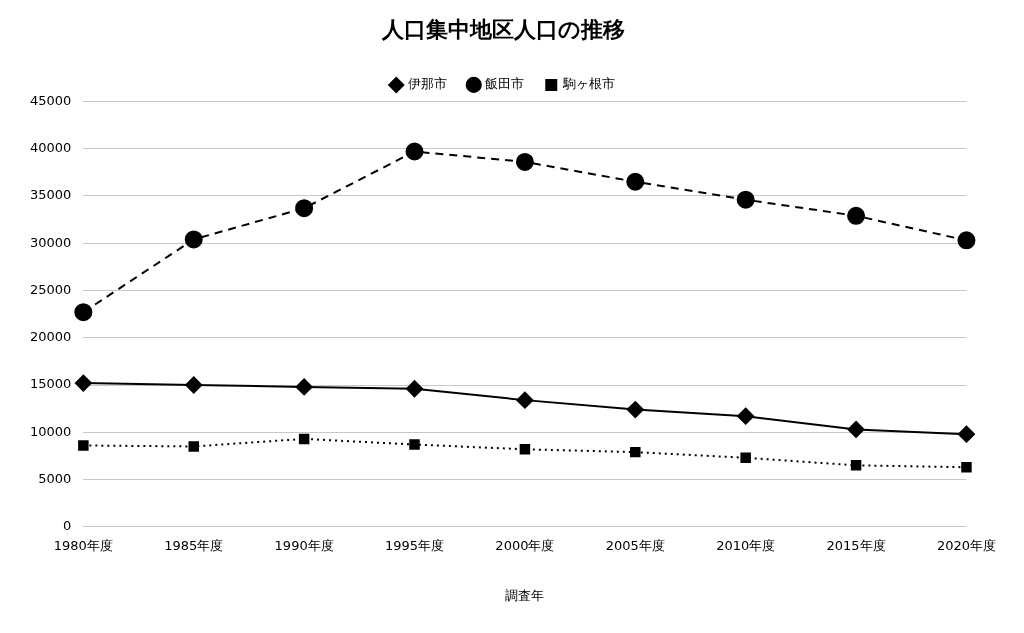 This screenshot has height=633, width=1024. What do you see at coordinates (51, 337) in the screenshot?
I see `y-tick-label: 20000` at bounding box center [51, 337].